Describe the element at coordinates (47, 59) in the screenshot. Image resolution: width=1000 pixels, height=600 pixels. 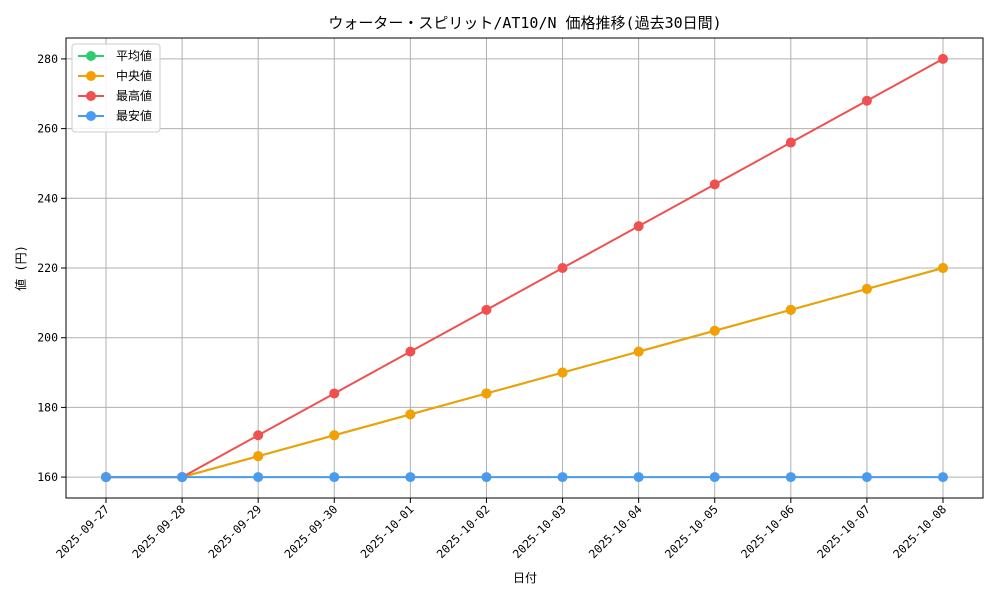
I see `y-tick-label: 280` at that location.